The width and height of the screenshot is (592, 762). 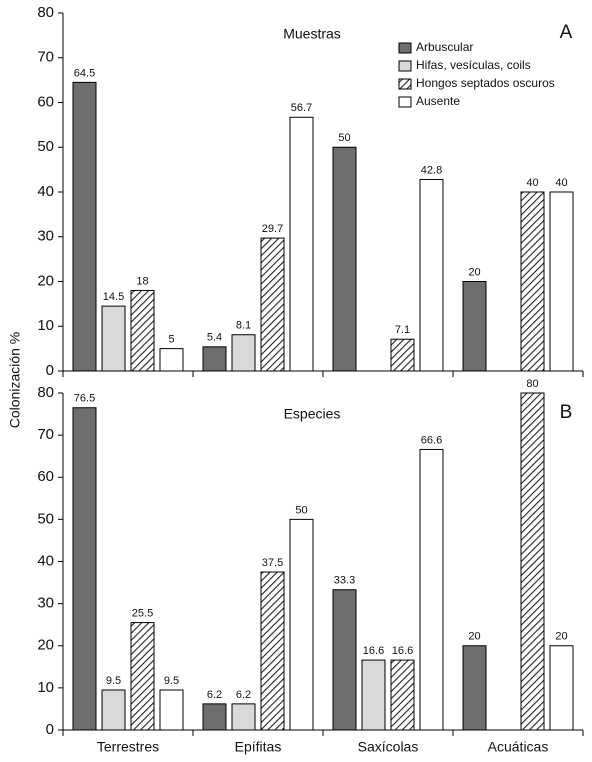 What do you see at coordinates (485, 83) in the screenshot?
I see `legend-label: Hongos septados oscuros` at bounding box center [485, 83].